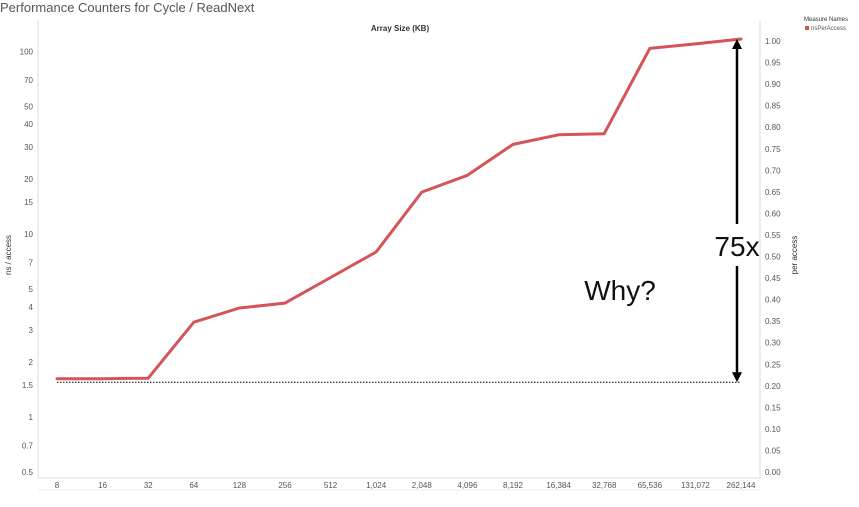 The width and height of the screenshot is (859, 507). I want to click on y2-tick-label: 0.55, so click(773, 235).